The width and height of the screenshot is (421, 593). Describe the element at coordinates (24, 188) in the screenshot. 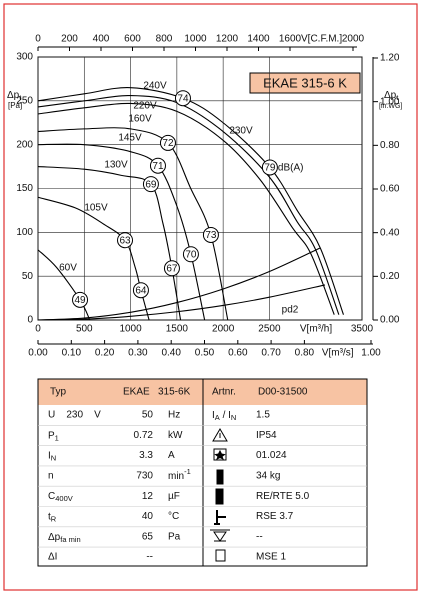

I see `y-tick-label: 150` at that location.